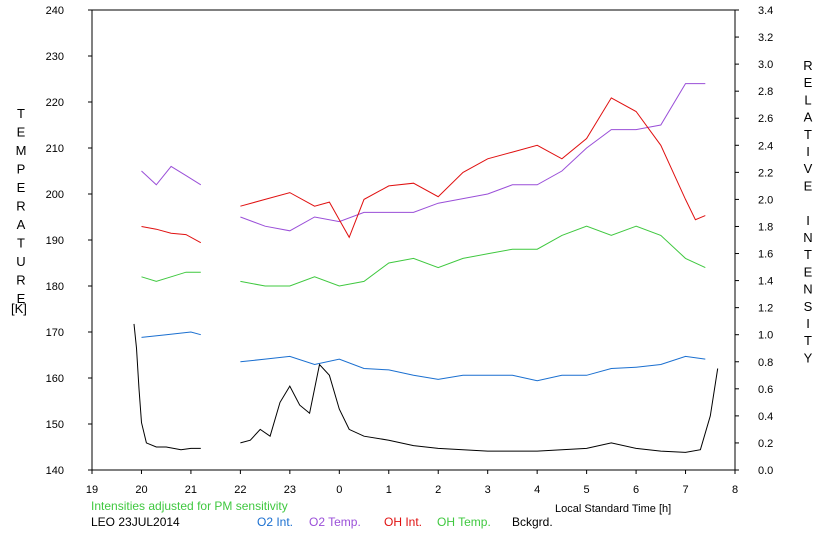  What do you see at coordinates (55, 11) in the screenshot?
I see `y-left-tick-label: 240` at bounding box center [55, 11].